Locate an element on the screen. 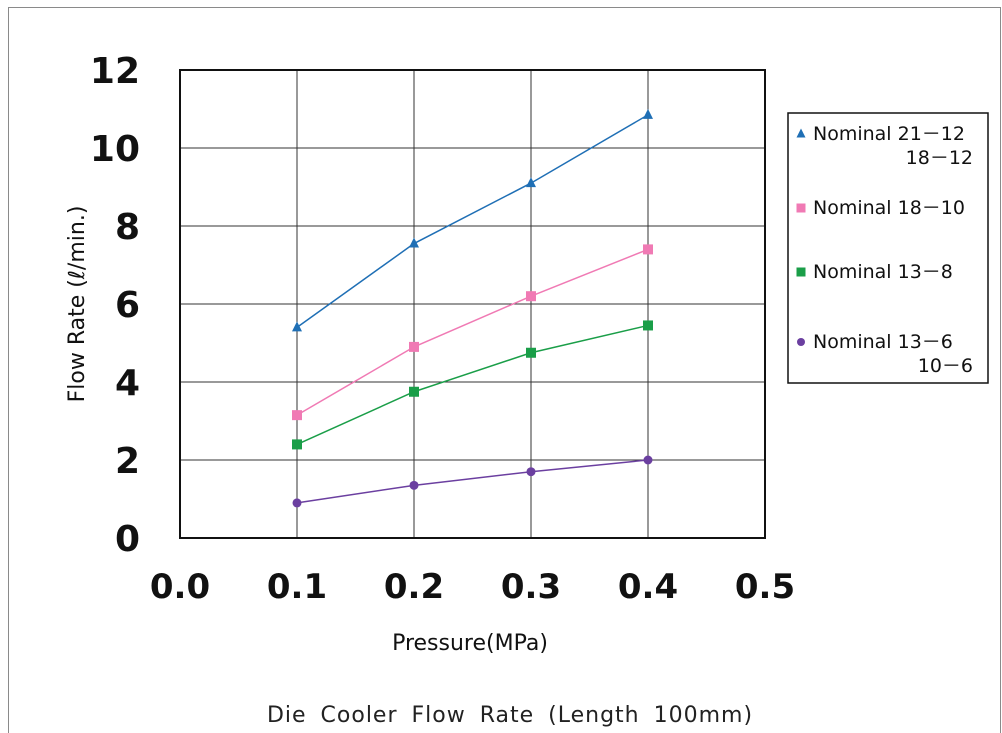 The height and width of the screenshot is (733, 1002). legend-item: Nominal 13－8 is located at coordinates (874, 272).